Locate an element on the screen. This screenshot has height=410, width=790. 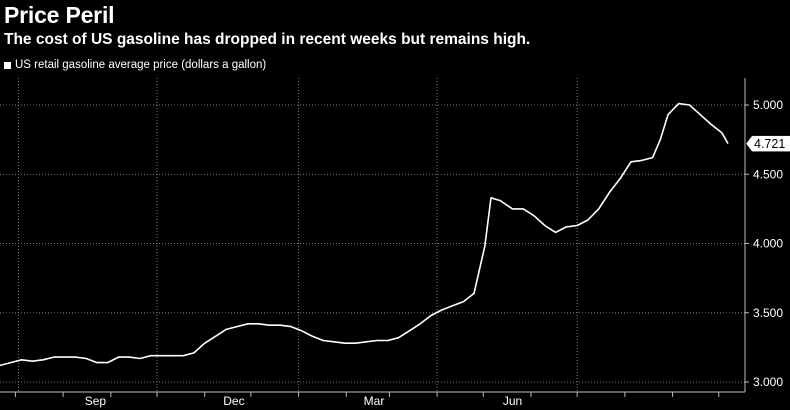
last-value-box is located at coordinates (767, 143).